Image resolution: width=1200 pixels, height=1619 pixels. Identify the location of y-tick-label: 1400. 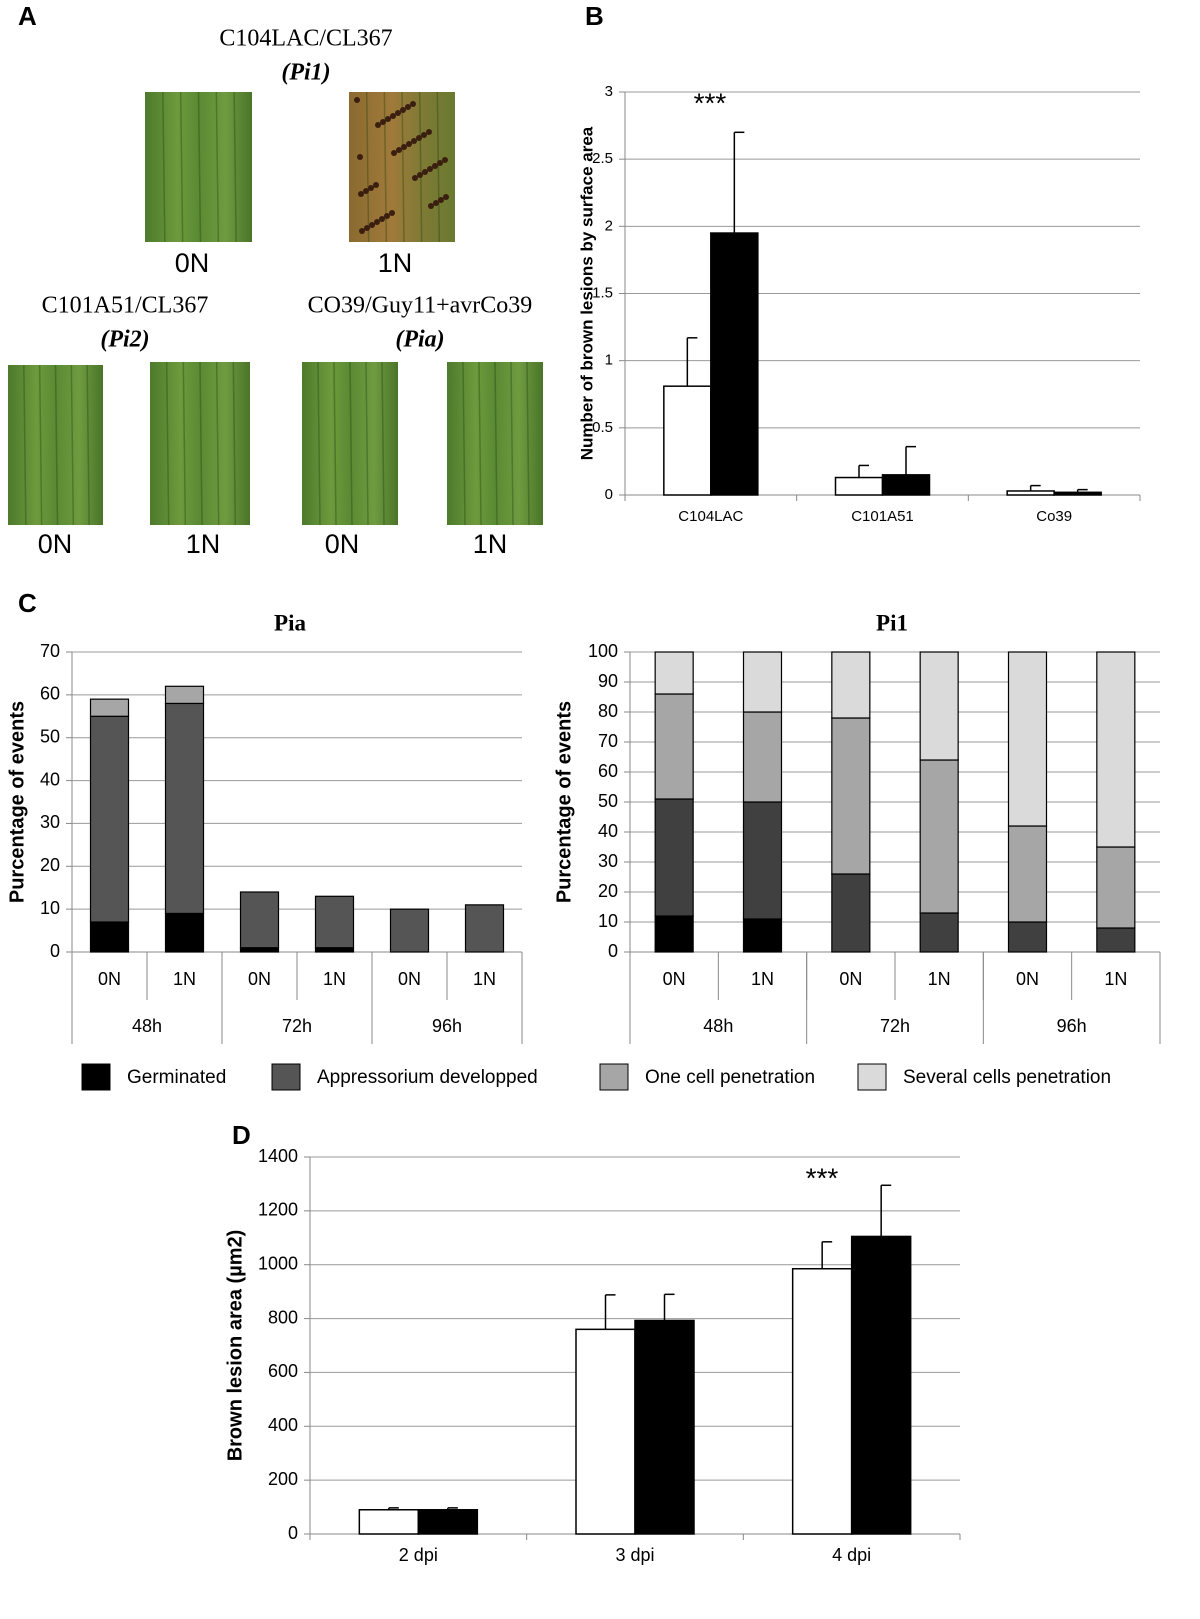
(278, 1156).